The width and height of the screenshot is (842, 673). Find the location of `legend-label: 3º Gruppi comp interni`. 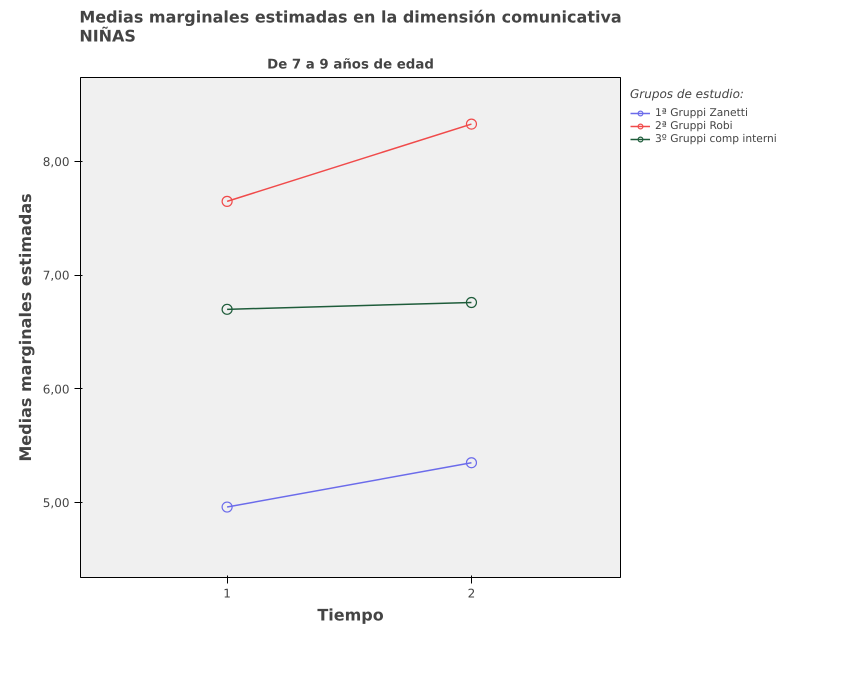

legend-label: 3º Gruppi comp interni is located at coordinates (716, 138).